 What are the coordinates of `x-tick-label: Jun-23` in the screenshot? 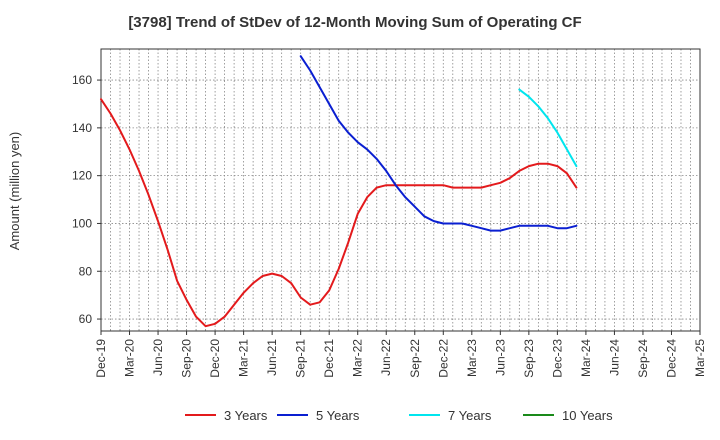 It's located at (500, 357).